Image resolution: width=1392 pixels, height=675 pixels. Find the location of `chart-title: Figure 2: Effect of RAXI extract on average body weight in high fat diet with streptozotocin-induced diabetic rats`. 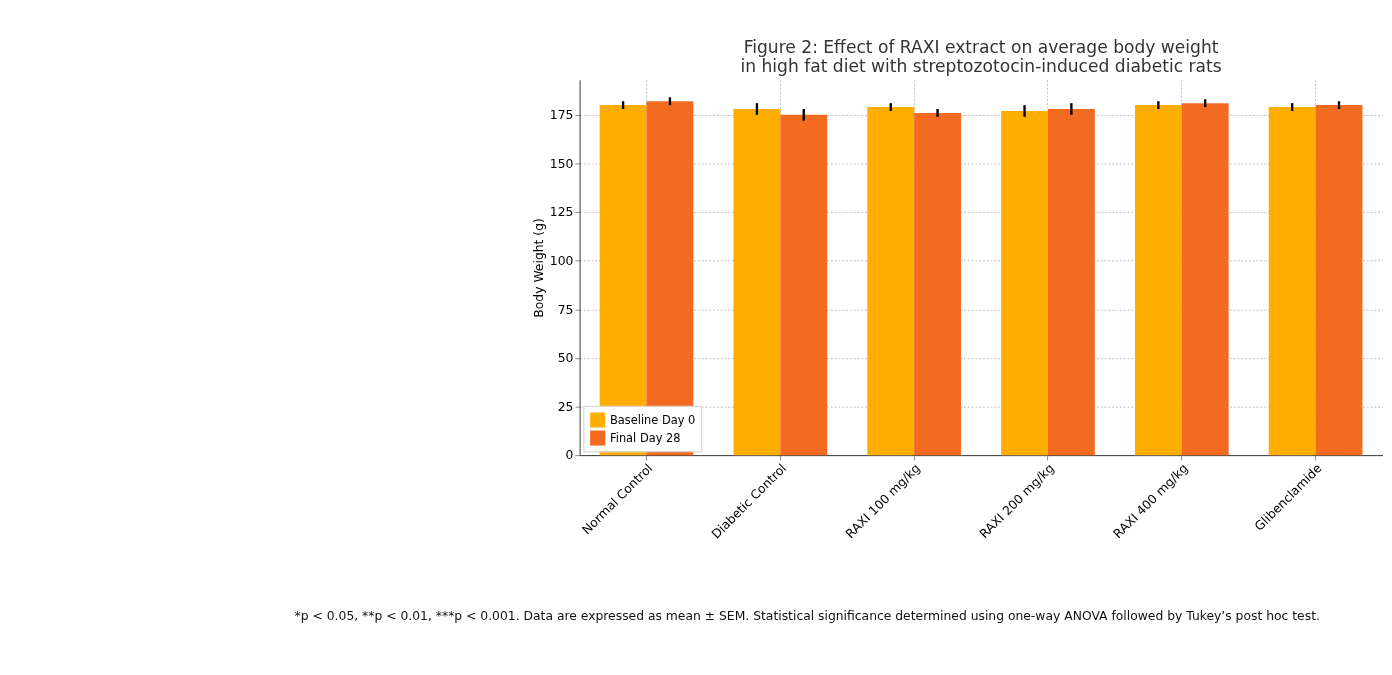

chart-title: Figure 2: Effect of RAXI extract on average body weight in high fat diet with streptozotocin-induced diabetic rats is located at coordinates (981, 57).